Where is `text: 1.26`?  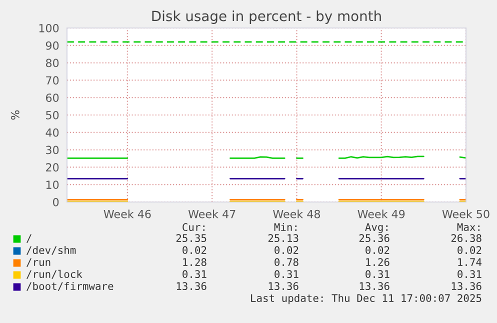
text: 1.26 is located at coordinates (378, 262).